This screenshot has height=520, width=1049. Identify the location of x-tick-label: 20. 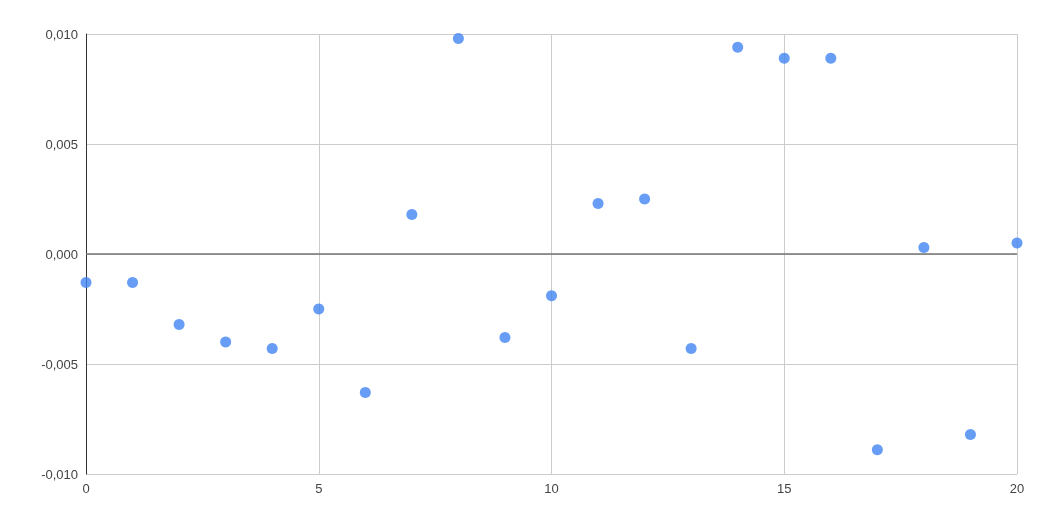
(1017, 488).